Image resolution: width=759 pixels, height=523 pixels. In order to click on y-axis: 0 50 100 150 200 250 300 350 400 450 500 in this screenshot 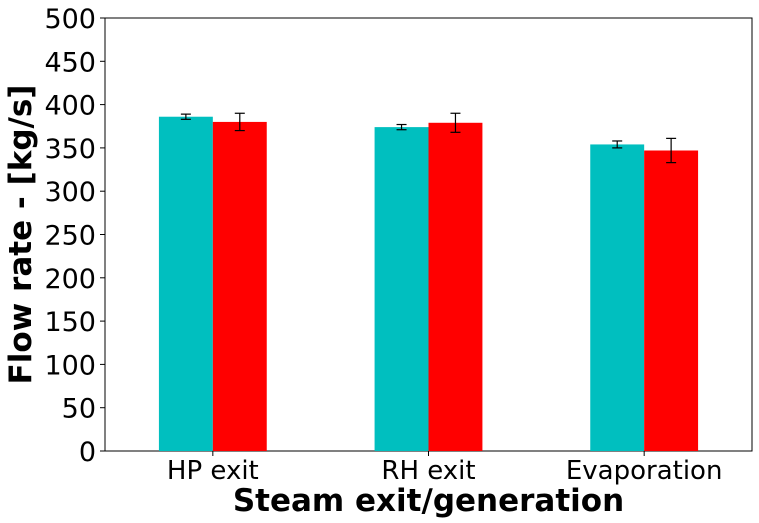, I will do `click(74, 236)`.